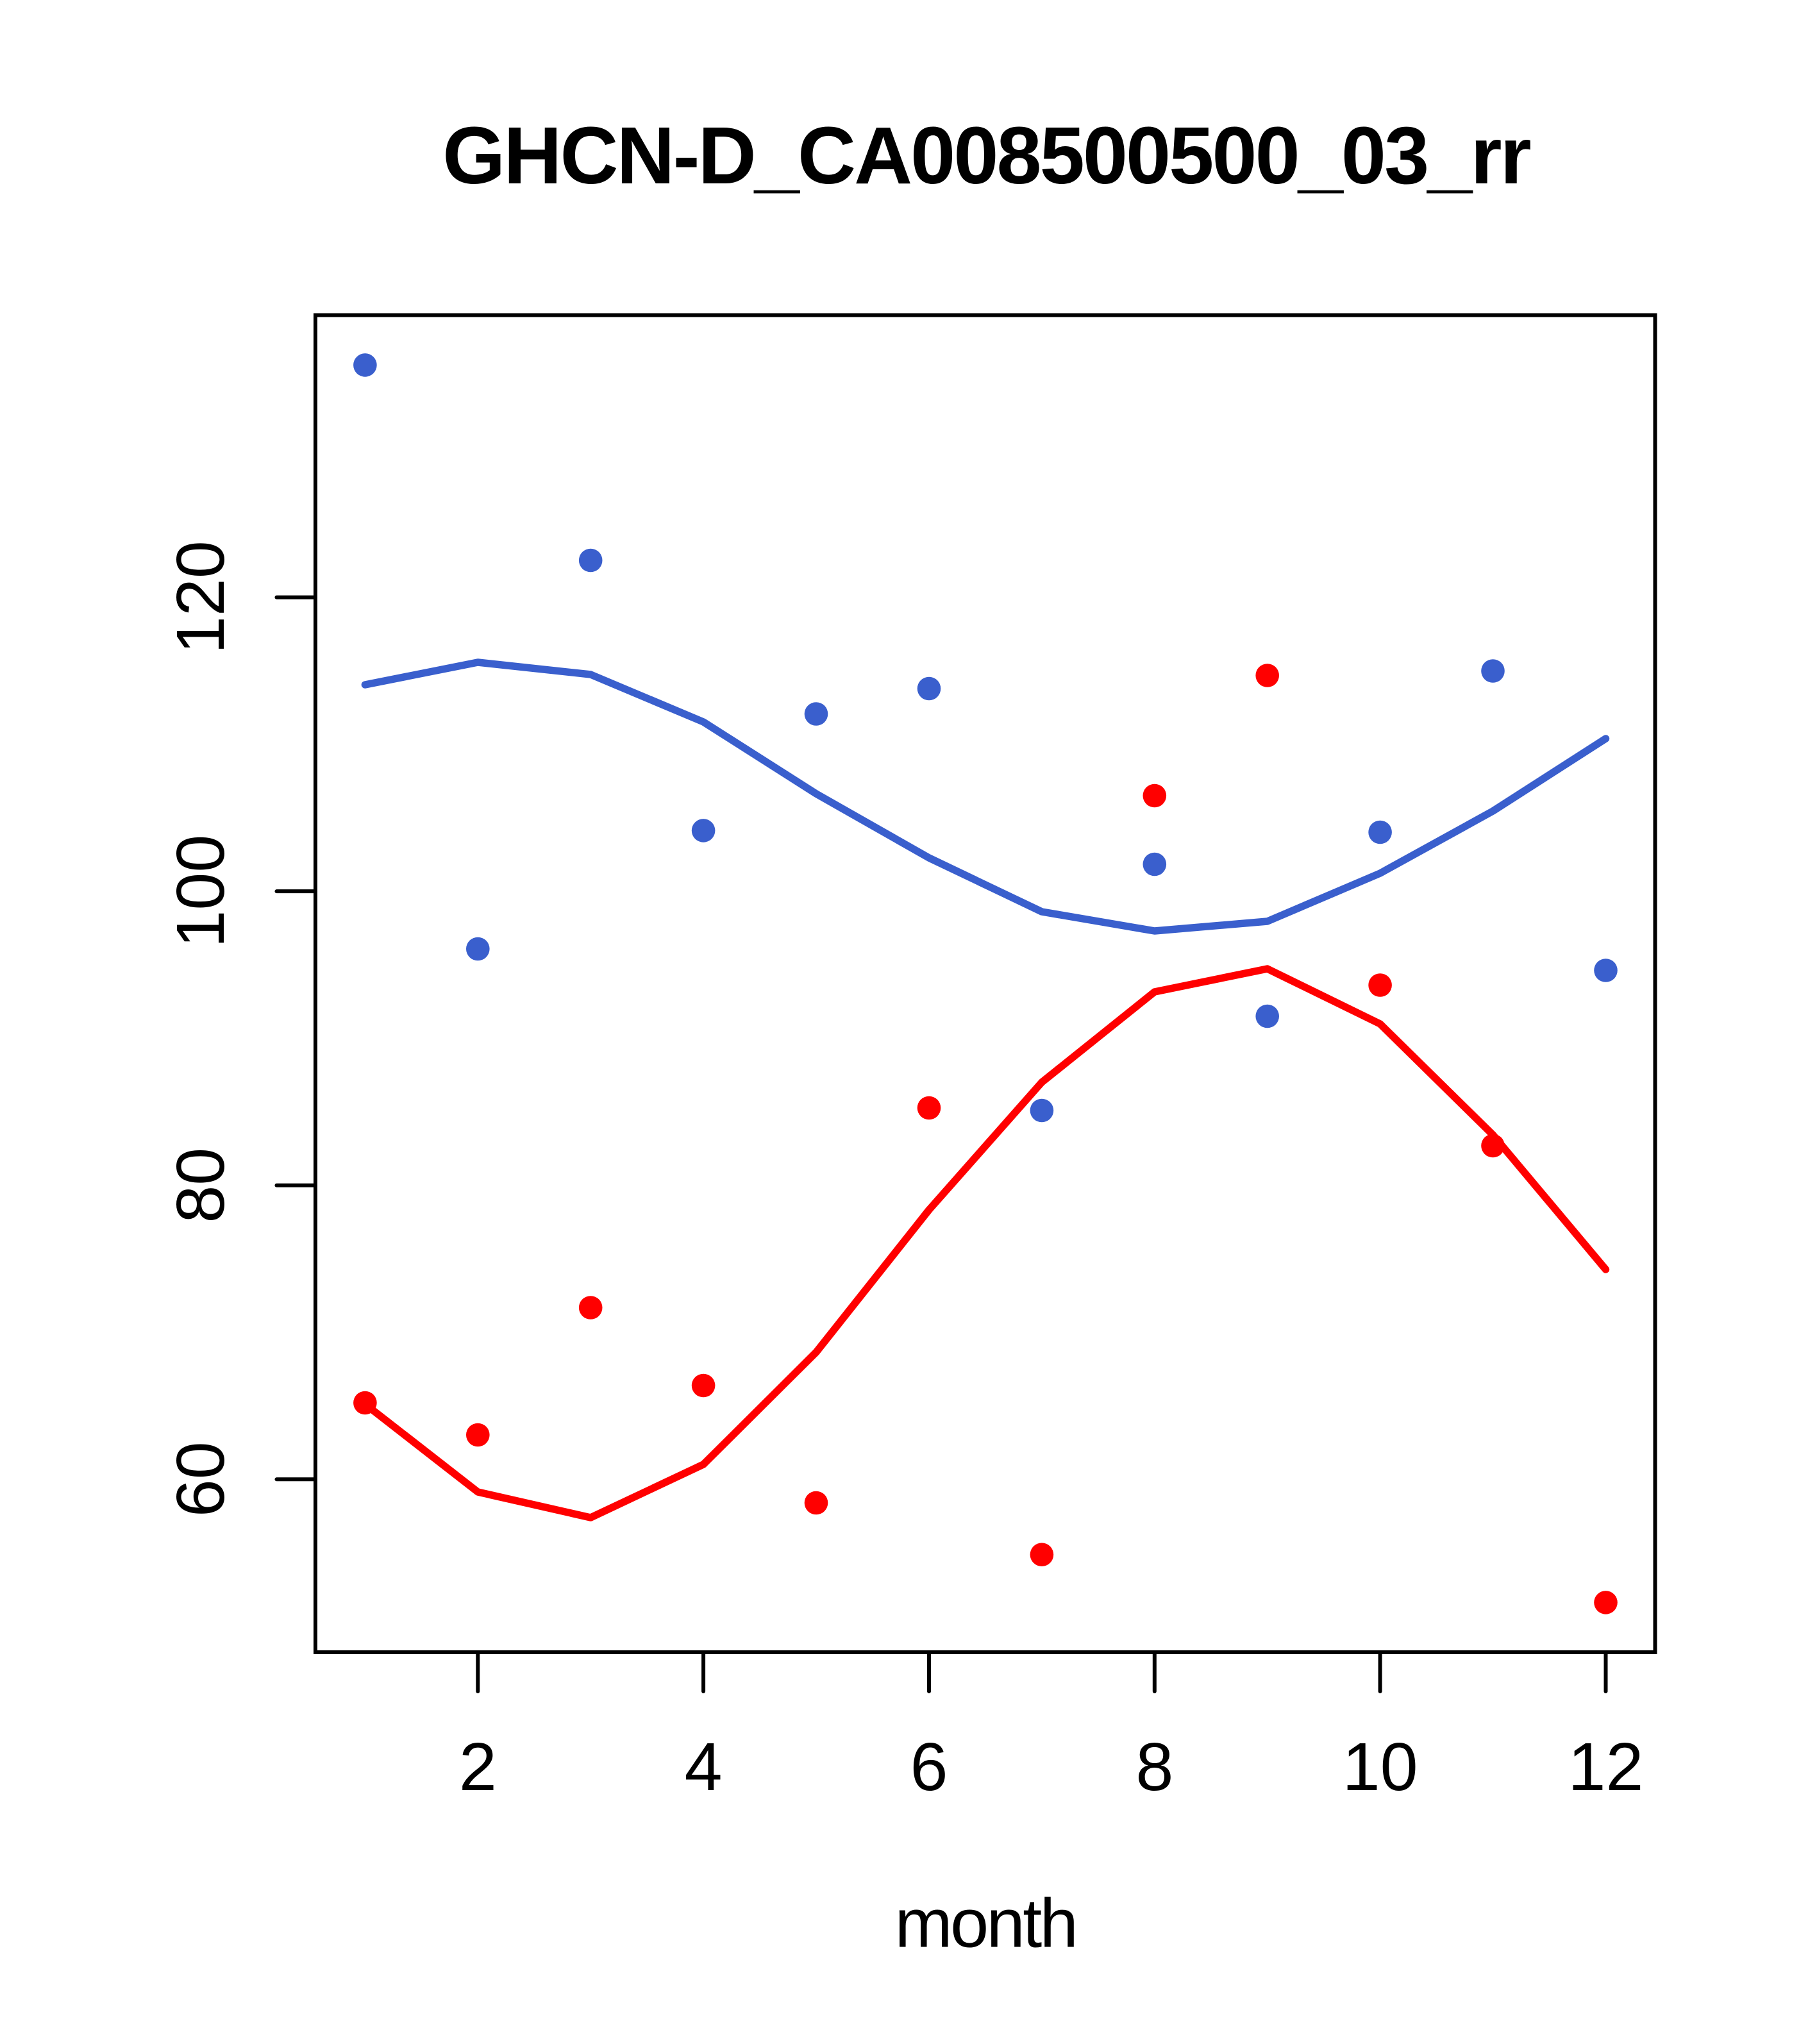 This screenshot has width=1817, height=2044. I want to click on svg-text: 10, so click(1381, 1767).